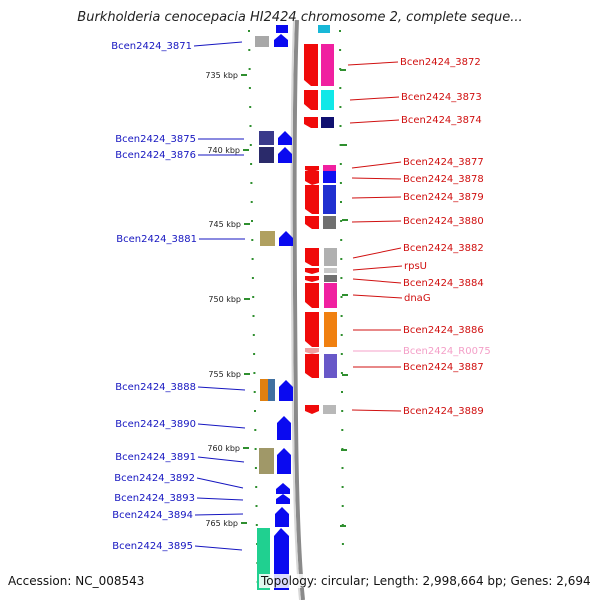 This screenshot has width=600, height=600. I want to click on gene-label-right: Bcen2424_3882, so click(443, 248).